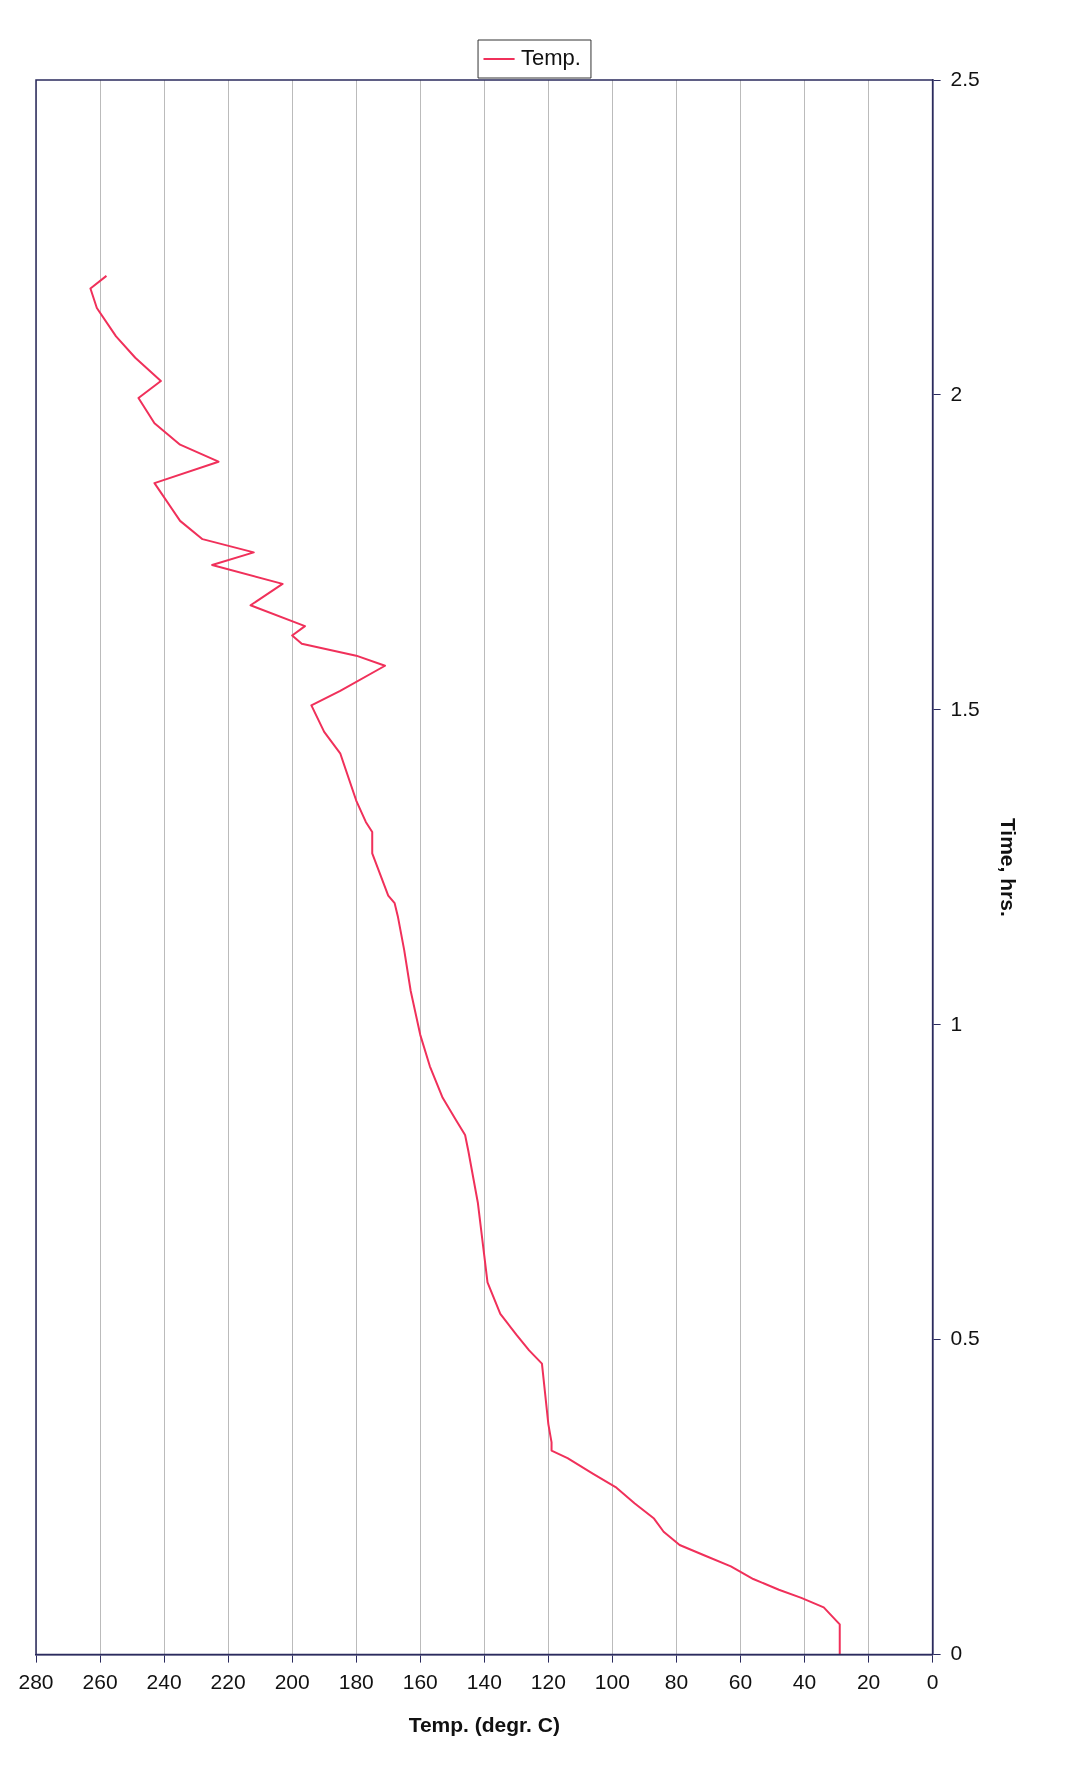 The image size is (1067, 1770). Describe the element at coordinates (548, 1681) in the screenshot. I see `x-tick-label: 120` at that location.